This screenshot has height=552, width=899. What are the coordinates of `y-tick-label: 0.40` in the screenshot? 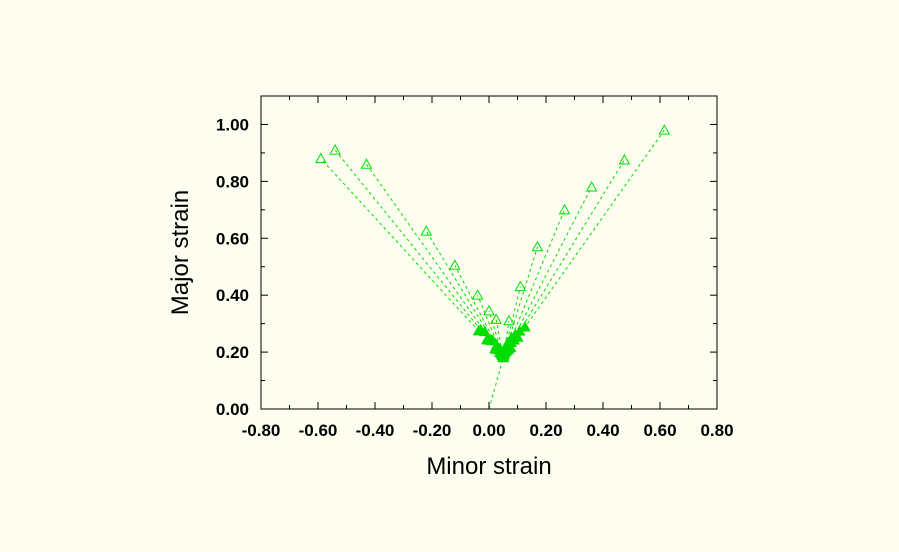 It's located at (232, 295).